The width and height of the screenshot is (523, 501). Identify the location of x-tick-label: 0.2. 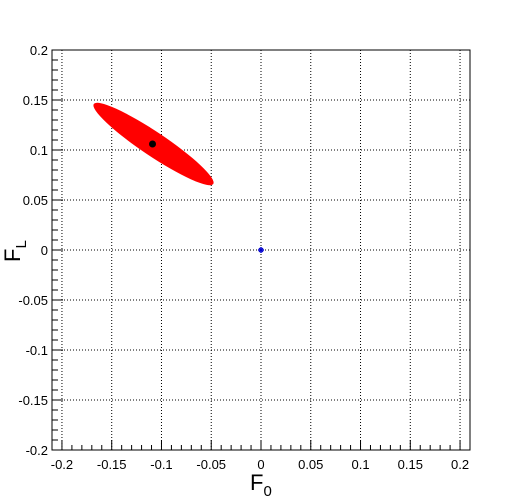
(460, 464).